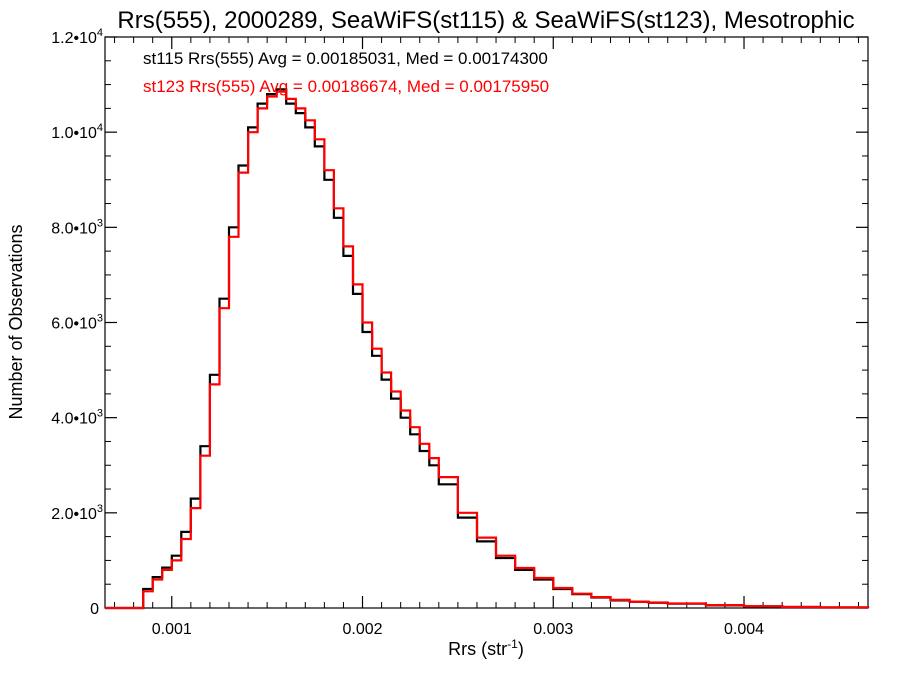  What do you see at coordinates (521, 649) in the screenshot?
I see `x-axis-label-close: )` at bounding box center [521, 649].